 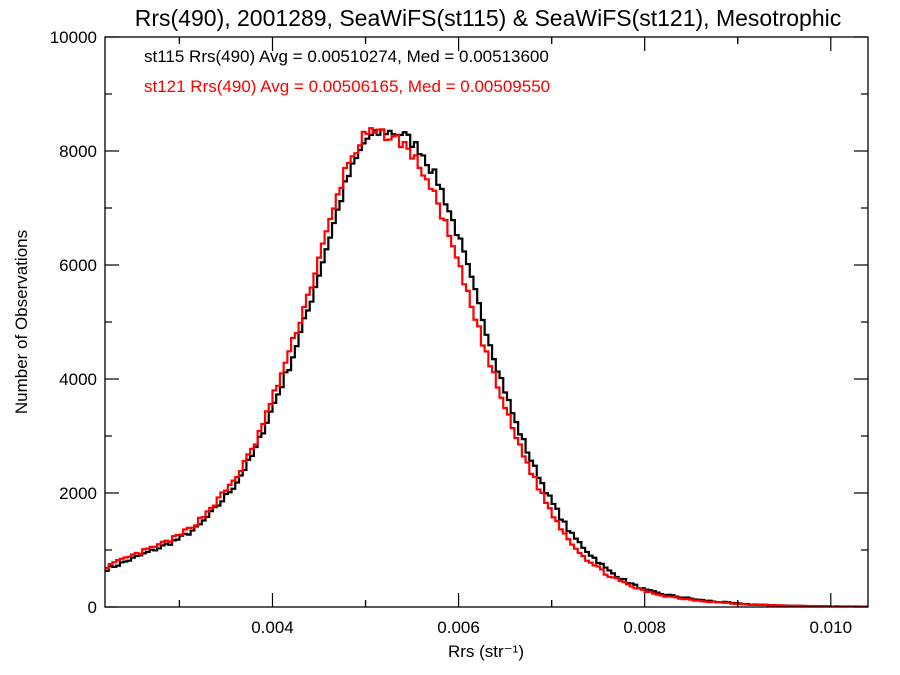 I want to click on x-axis-label: Rrs (str⁻¹), so click(x=486, y=651).